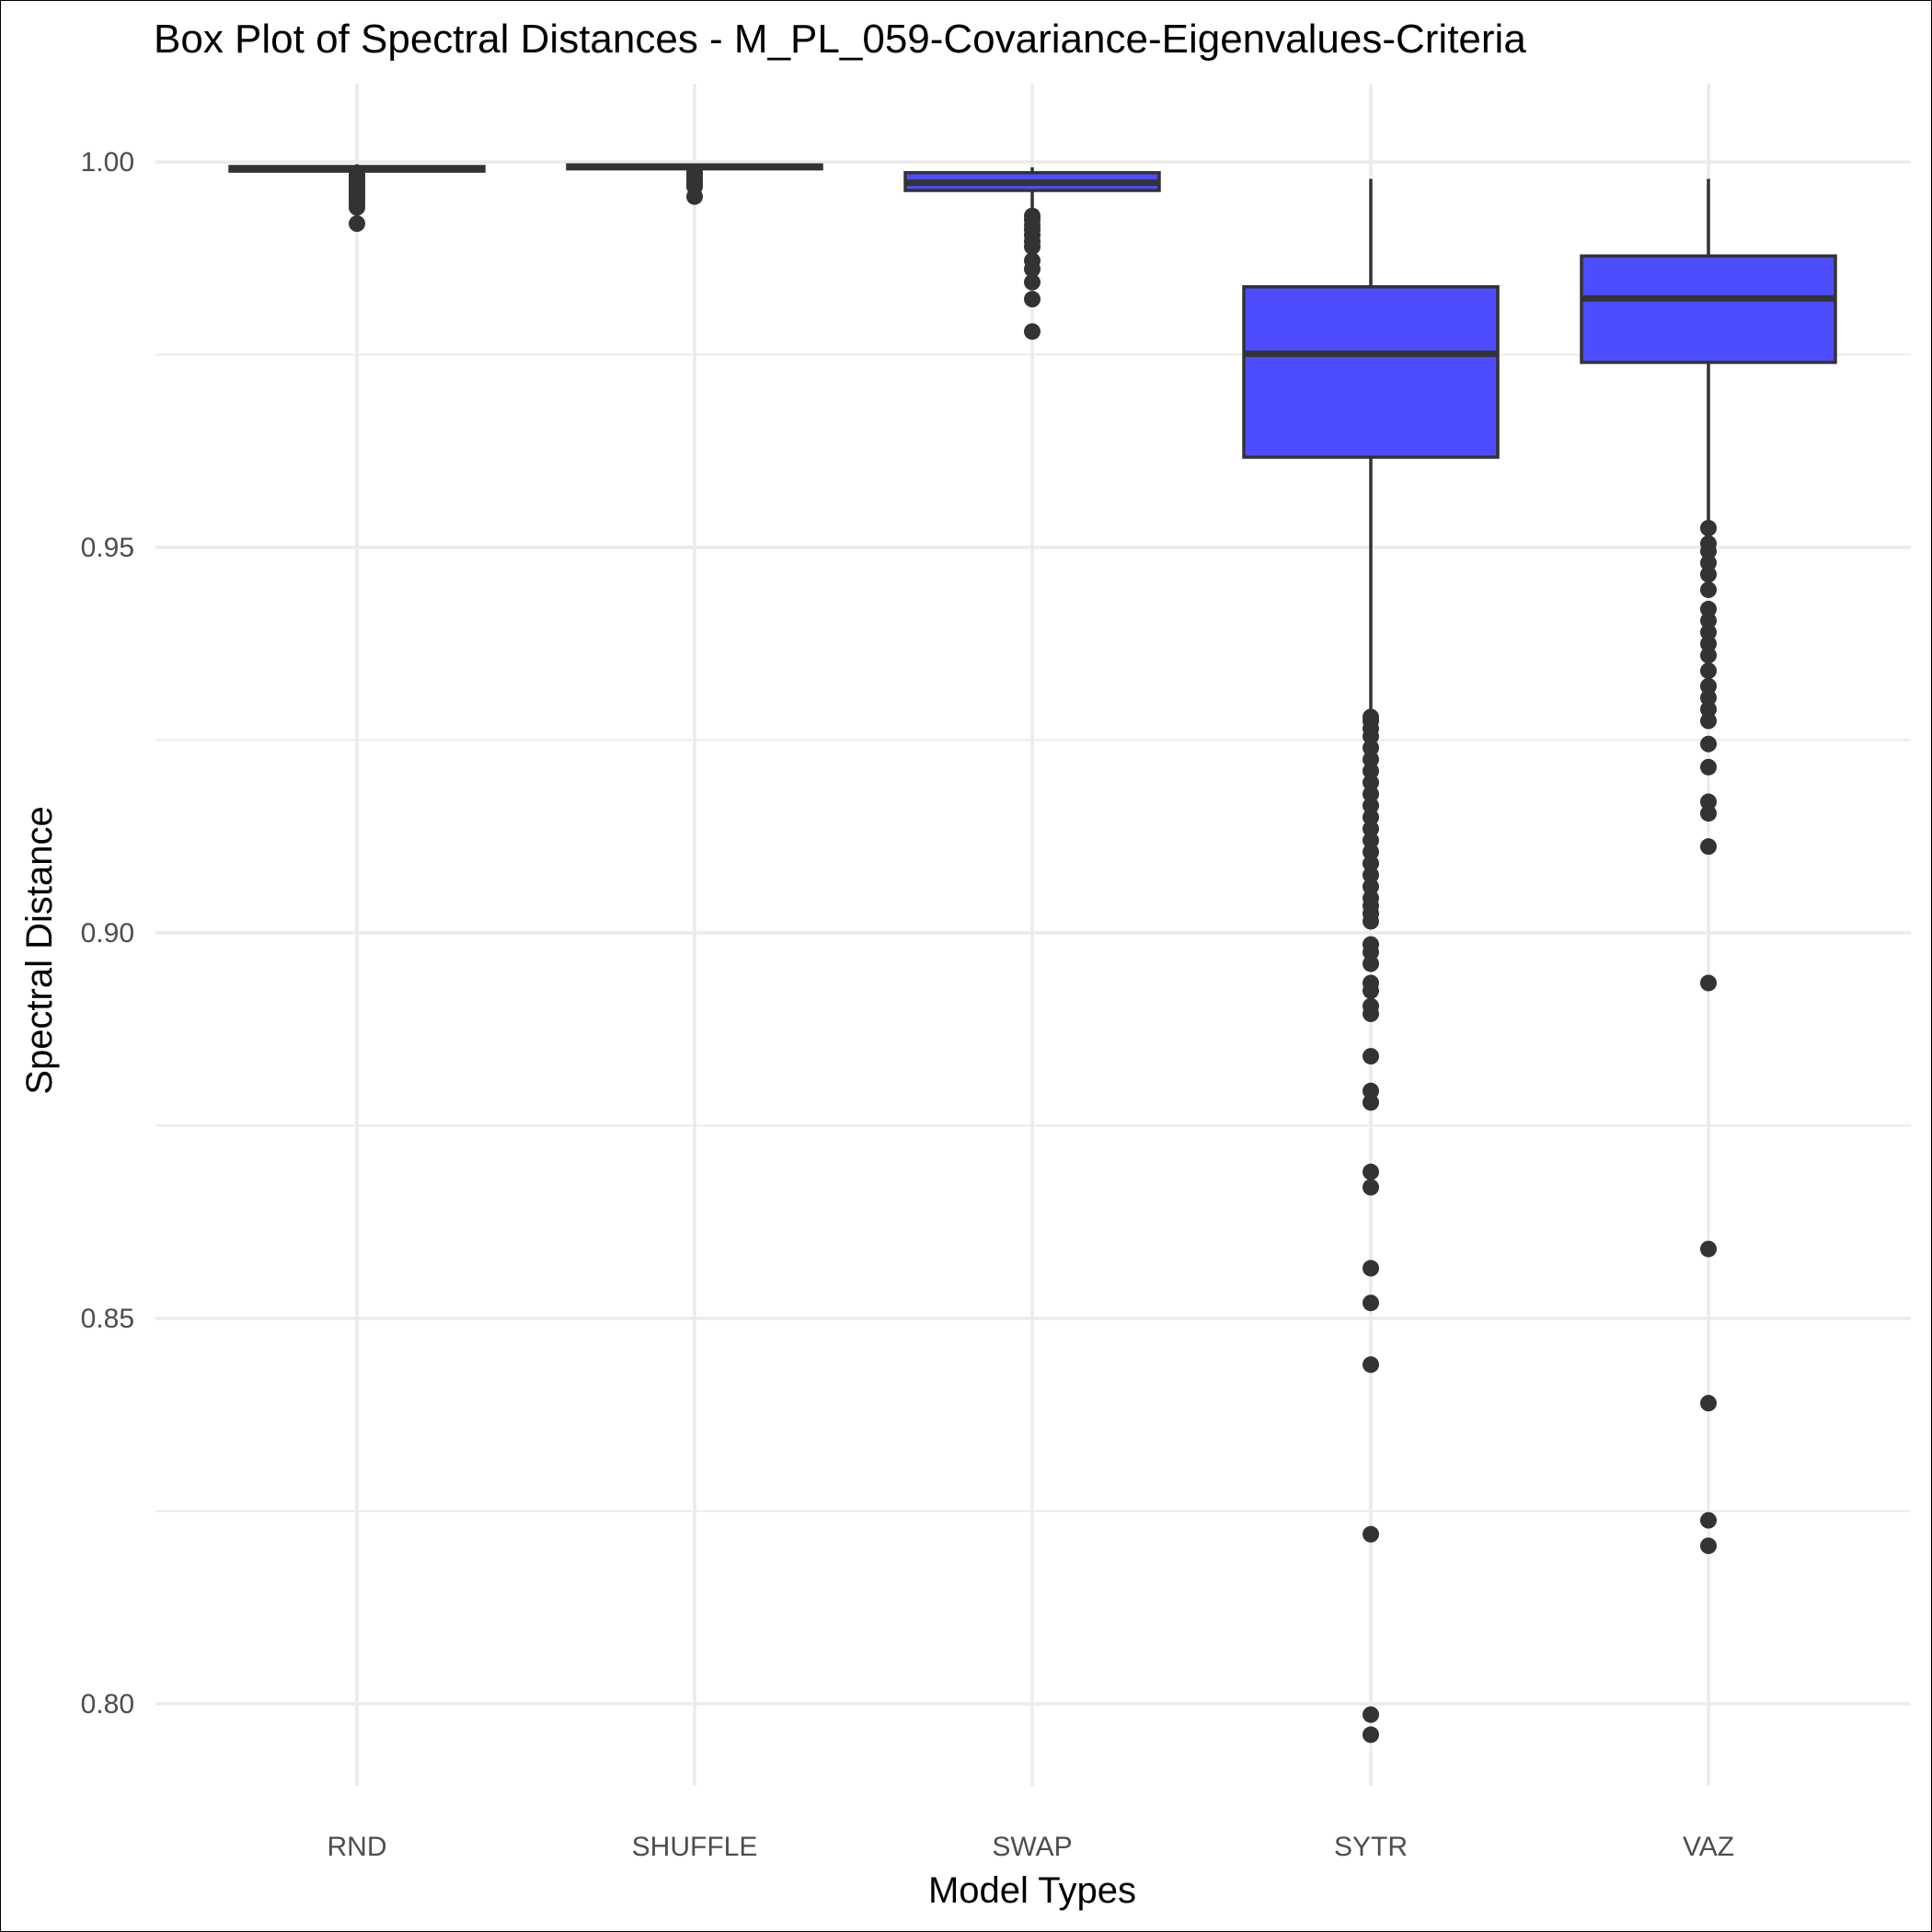 This screenshot has height=1932, width=1932. What do you see at coordinates (39, 950) in the screenshot?
I see `y-axis-title: Spectral Distance` at bounding box center [39, 950].